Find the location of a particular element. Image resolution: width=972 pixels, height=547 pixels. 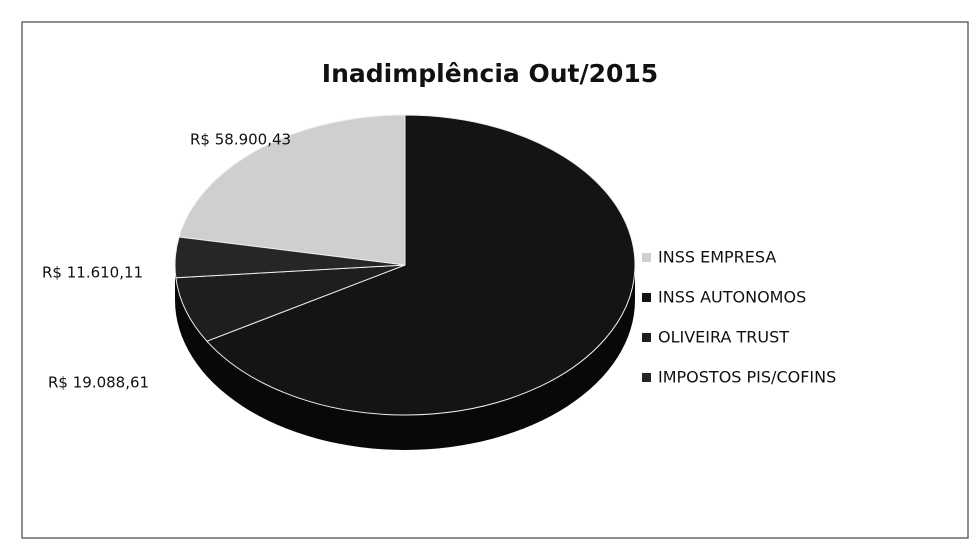

legend-label: INSS EMPRESA is located at coordinates (717, 257).